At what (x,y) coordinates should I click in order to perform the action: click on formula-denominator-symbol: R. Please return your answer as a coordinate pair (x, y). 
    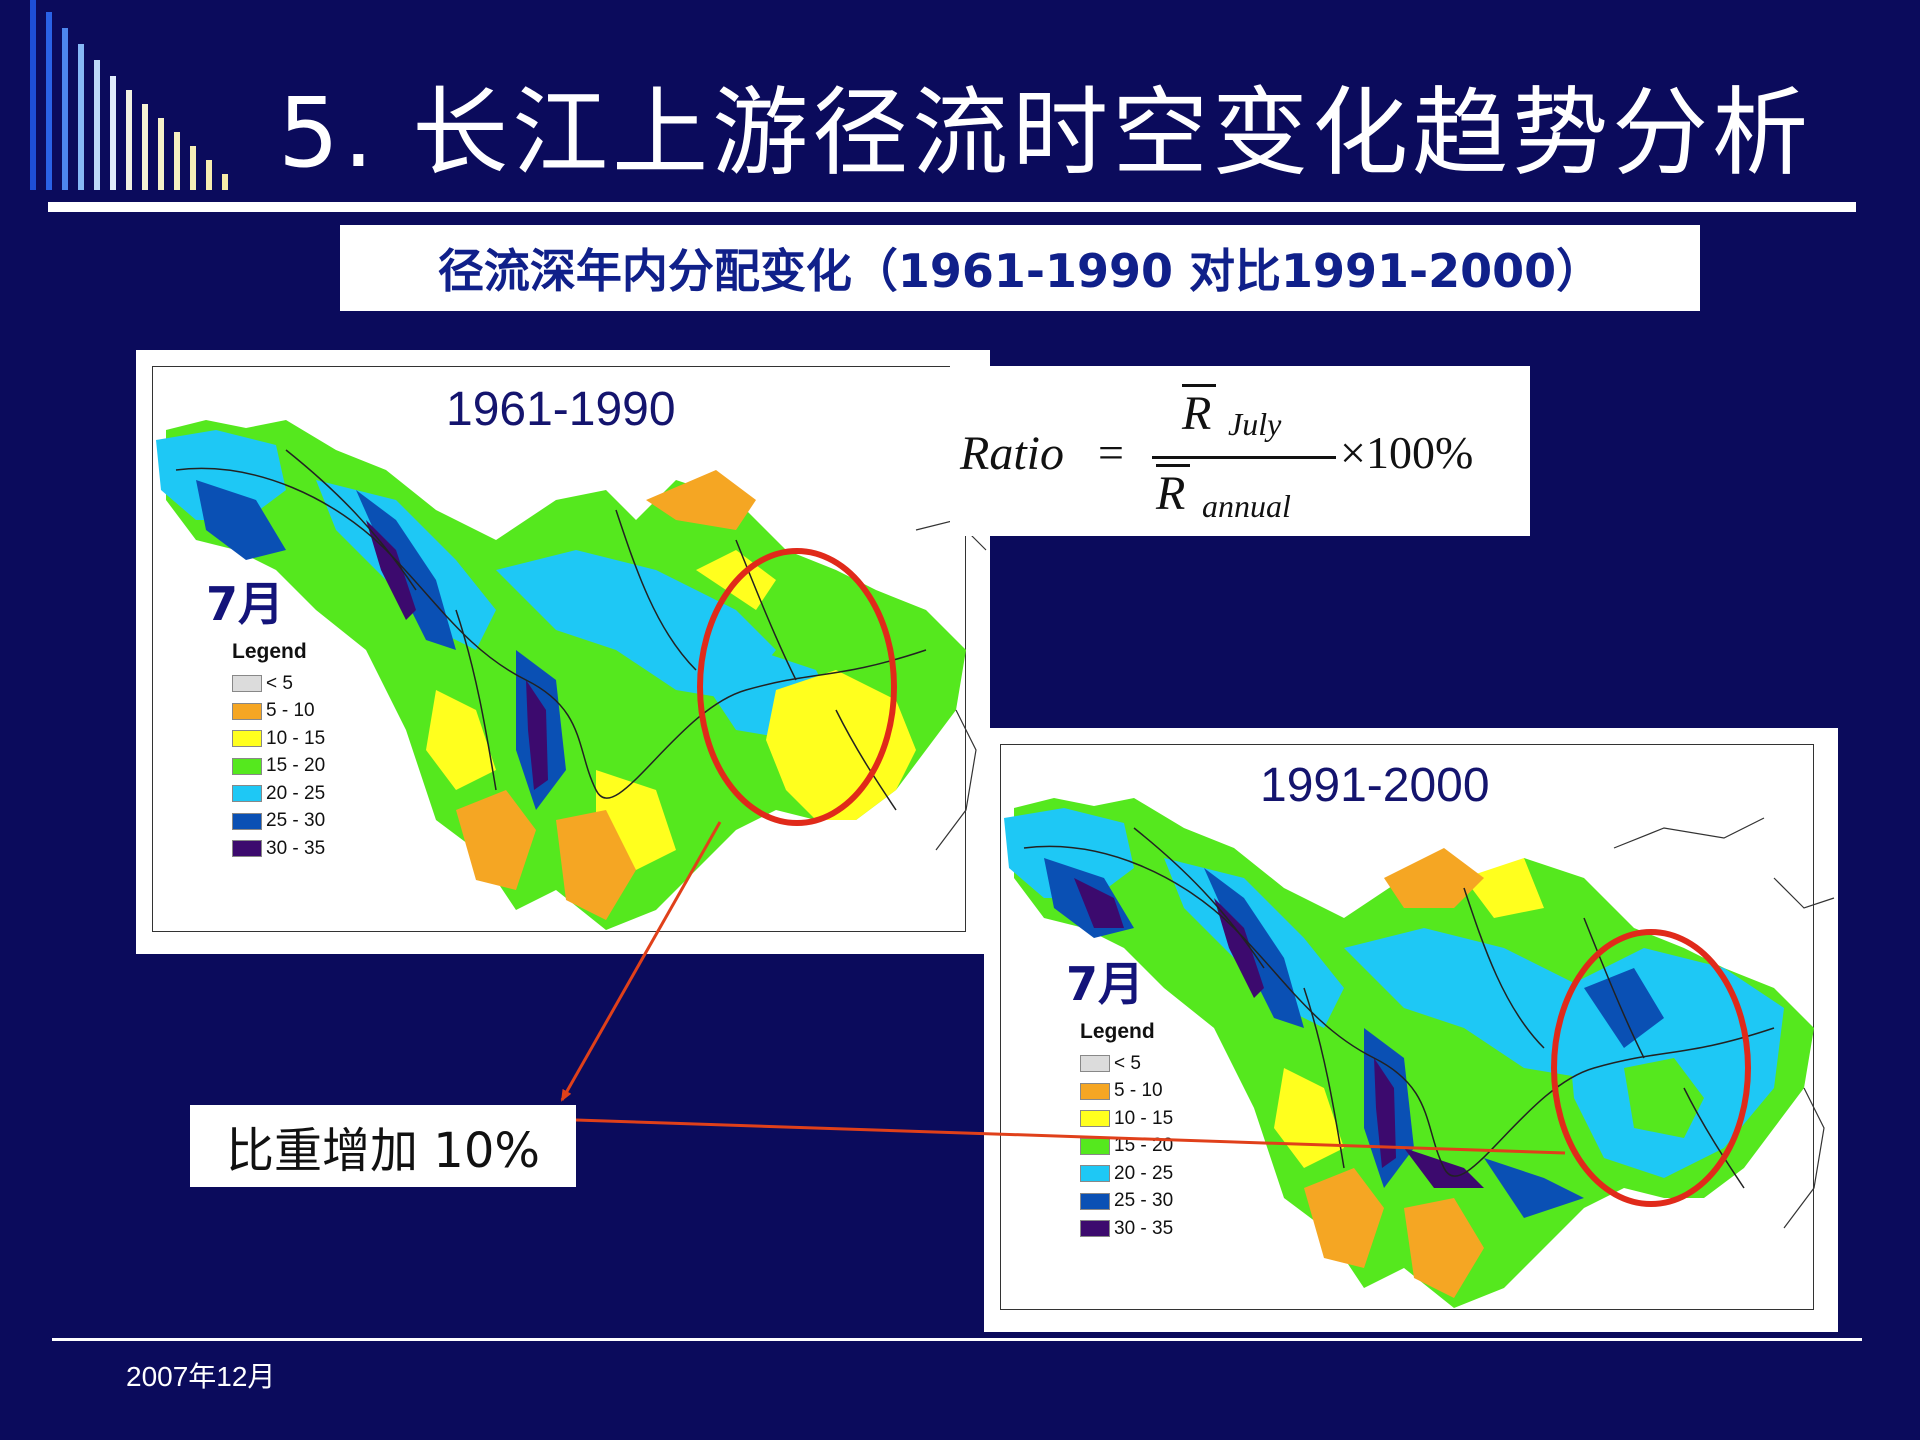
    Looking at the image, I should click on (1171, 493).